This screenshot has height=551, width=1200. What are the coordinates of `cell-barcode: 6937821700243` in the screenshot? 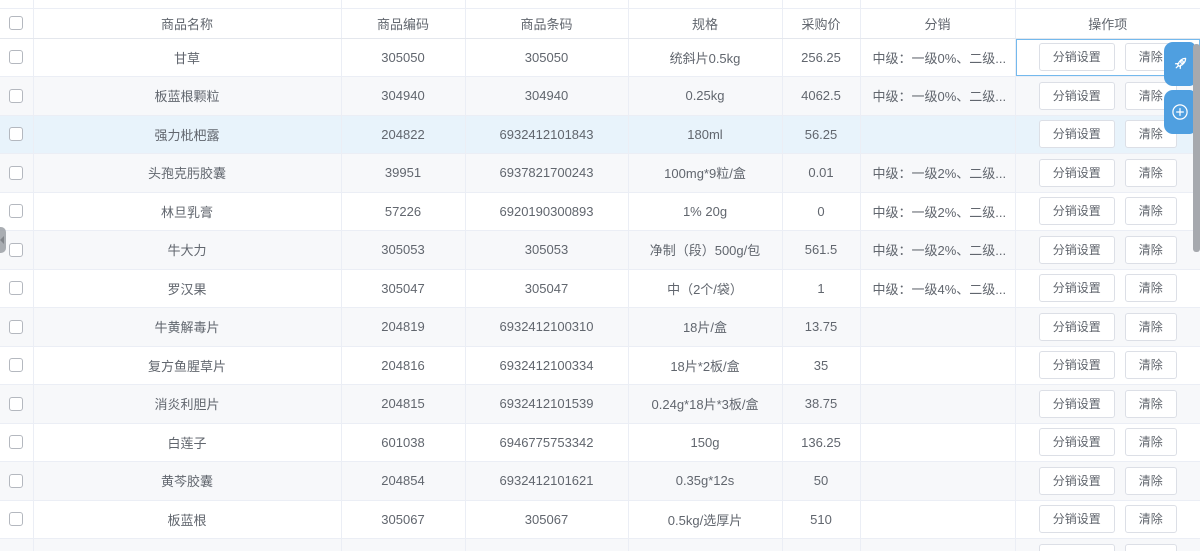 It's located at (547, 173).